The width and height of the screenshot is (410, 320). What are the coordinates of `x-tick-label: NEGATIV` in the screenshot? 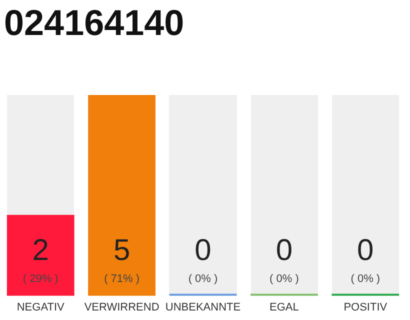 It's located at (40, 307).